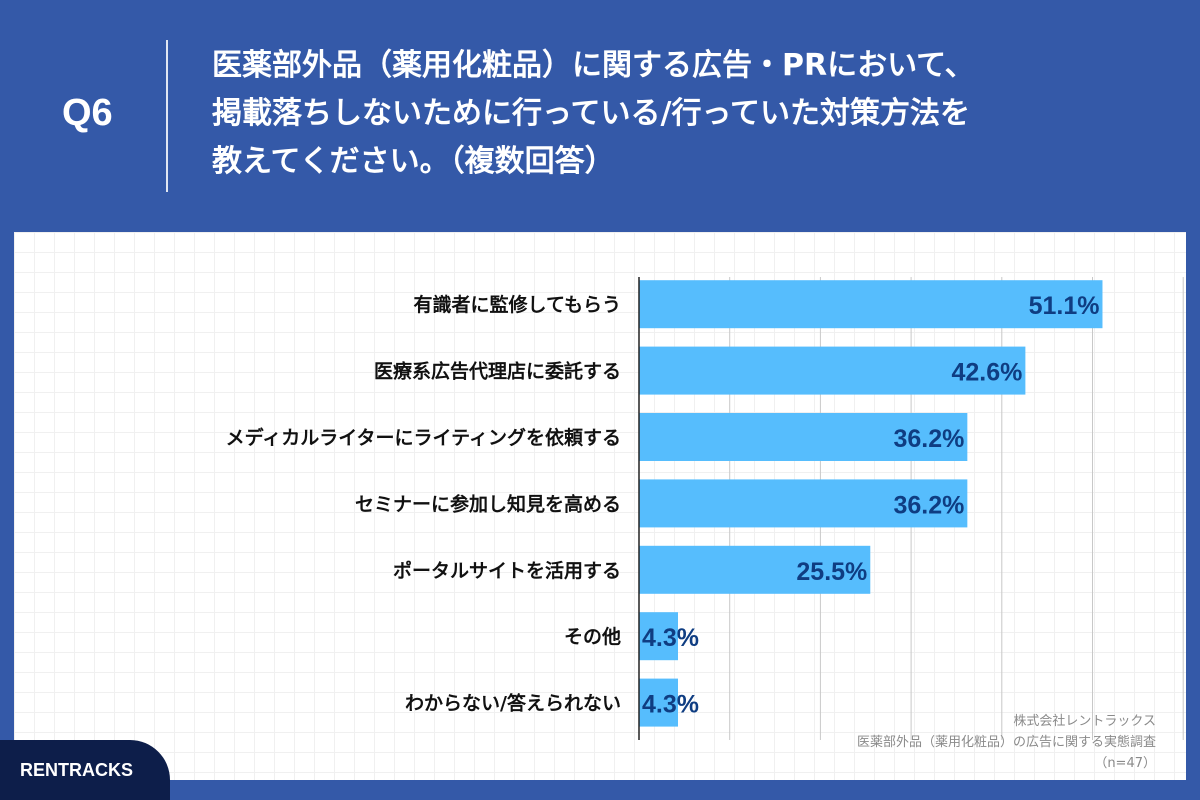 The width and height of the screenshot is (1200, 800). Describe the element at coordinates (423, 437) in the screenshot. I see `category-label: メディカルライターにライティングを依頼する` at that location.